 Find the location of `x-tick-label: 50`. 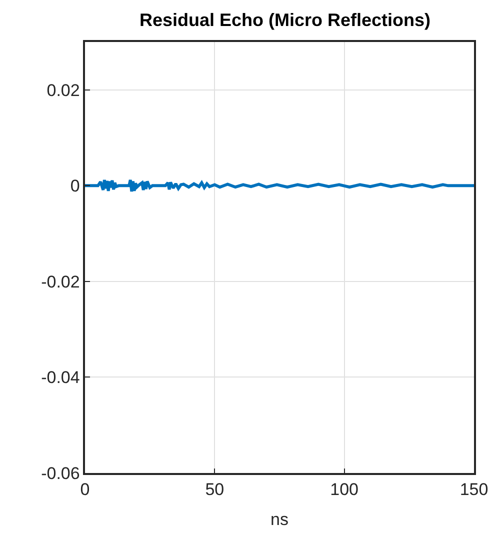

x-tick-label: 50 is located at coordinates (214, 490).